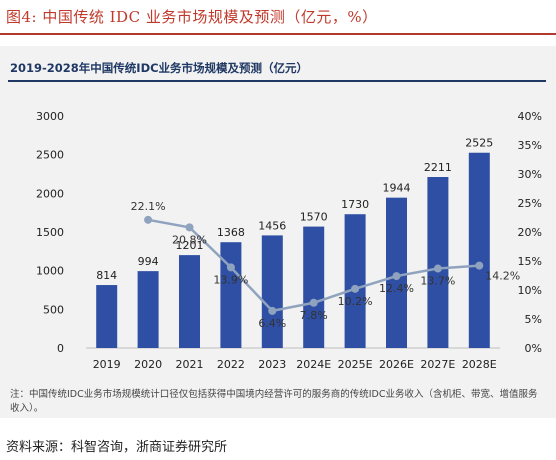  Describe the element at coordinates (50, 155) in the screenshot. I see `y-left-tick-5: 2500` at that location.